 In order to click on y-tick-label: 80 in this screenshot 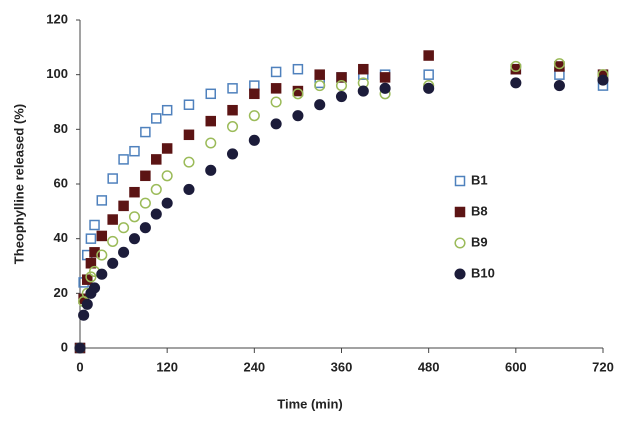, I will do `click(61, 128)`.